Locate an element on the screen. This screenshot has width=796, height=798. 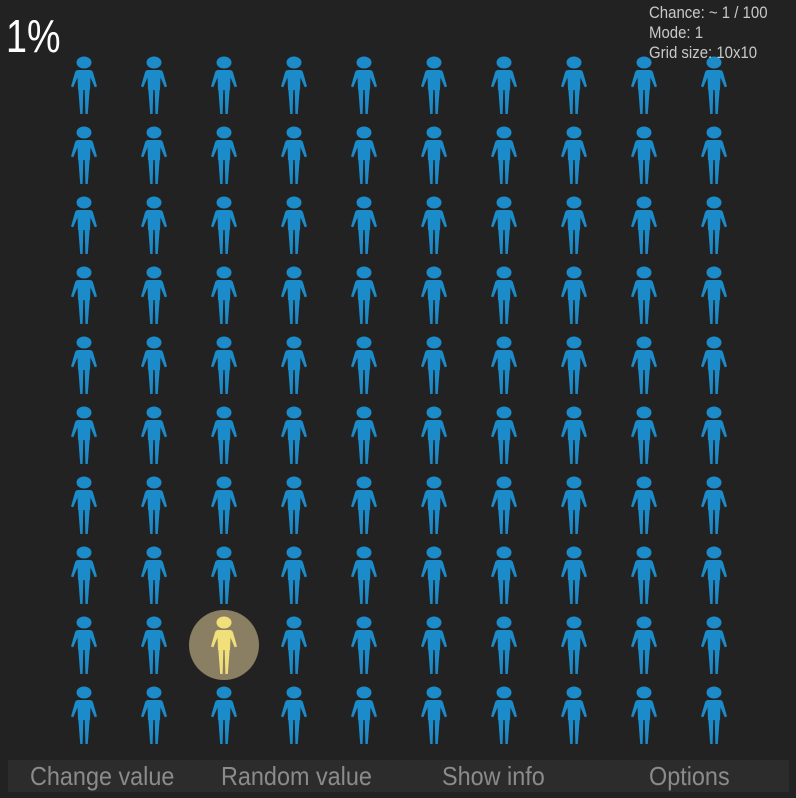
show-info-button: Show info is located at coordinates (493, 776).